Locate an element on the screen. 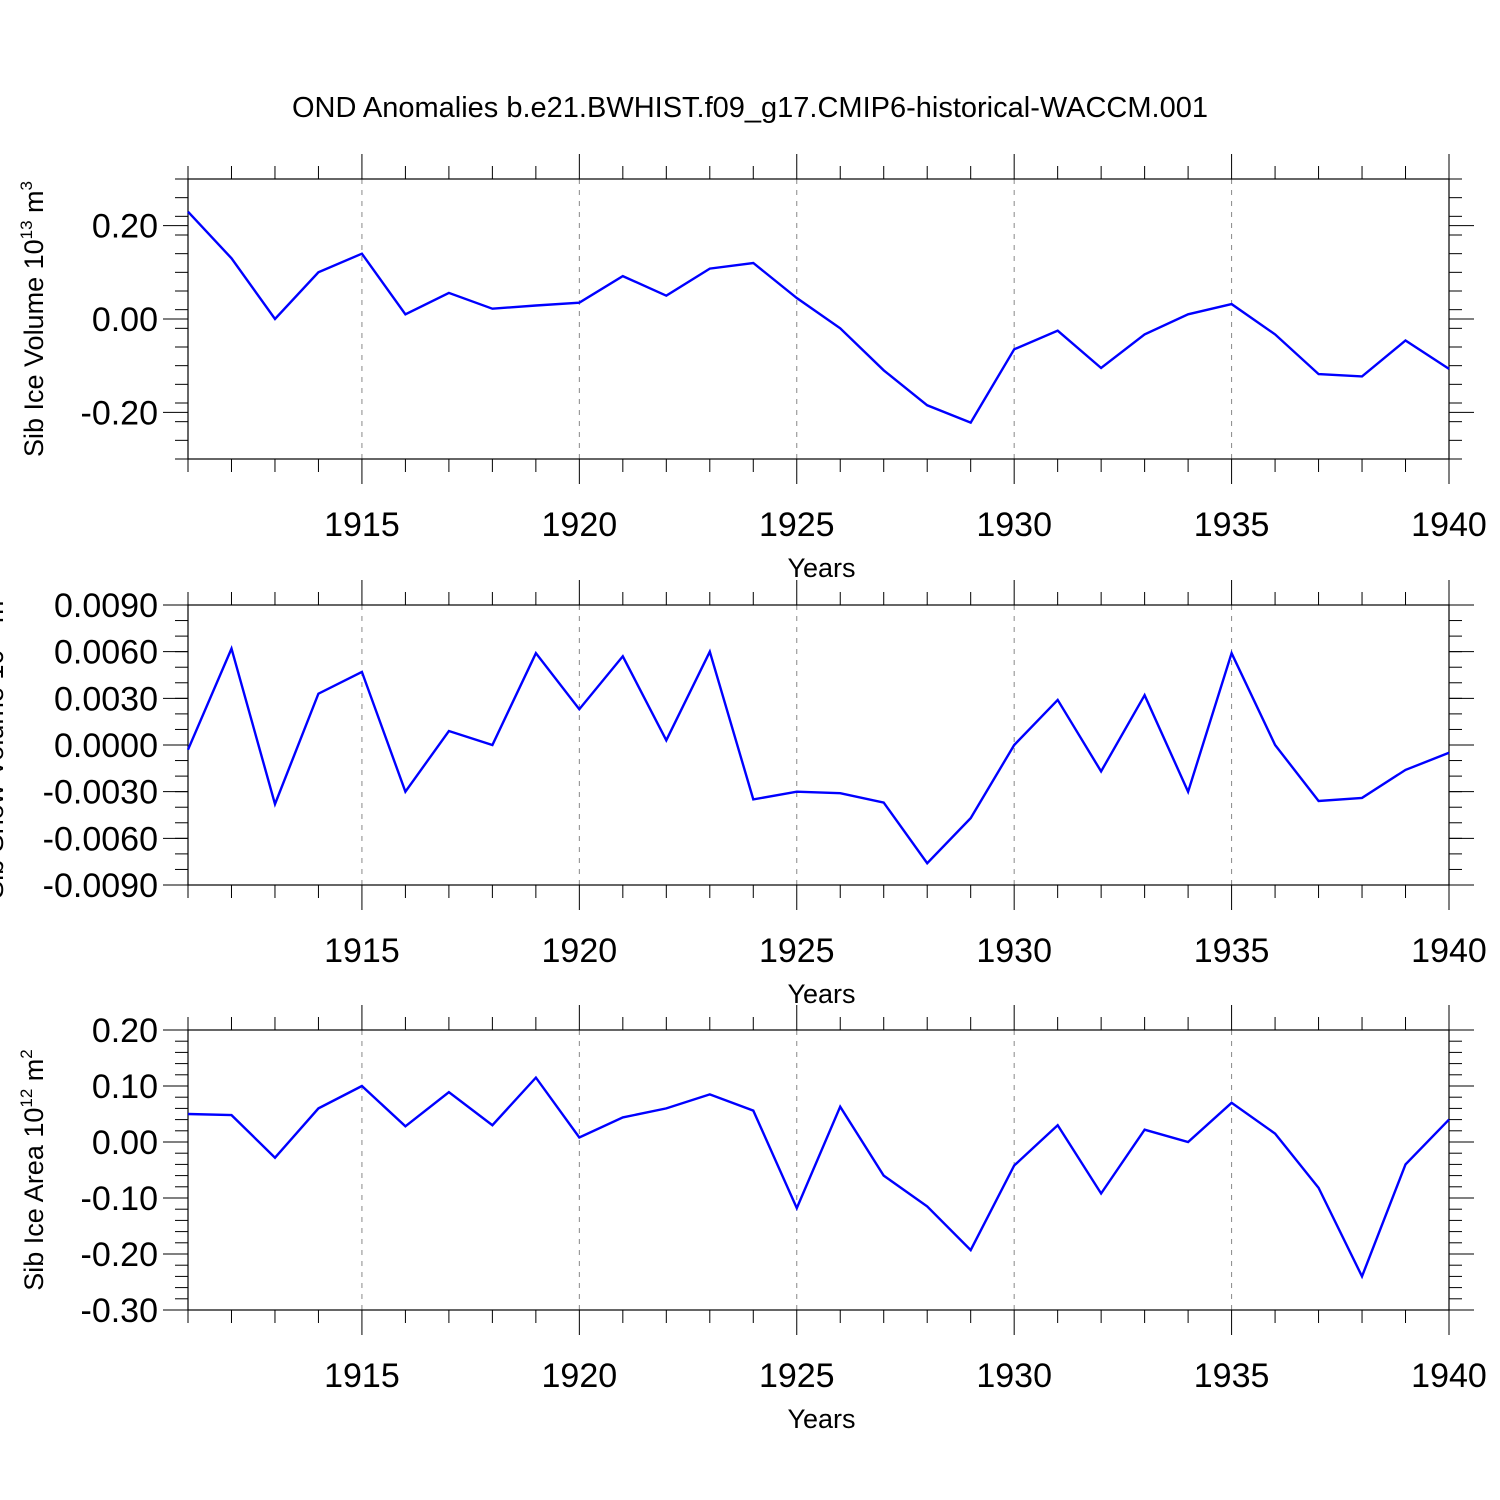 The width and height of the screenshot is (1500, 1500). y-tick-label: -0.0060 is located at coordinates (100, 839).